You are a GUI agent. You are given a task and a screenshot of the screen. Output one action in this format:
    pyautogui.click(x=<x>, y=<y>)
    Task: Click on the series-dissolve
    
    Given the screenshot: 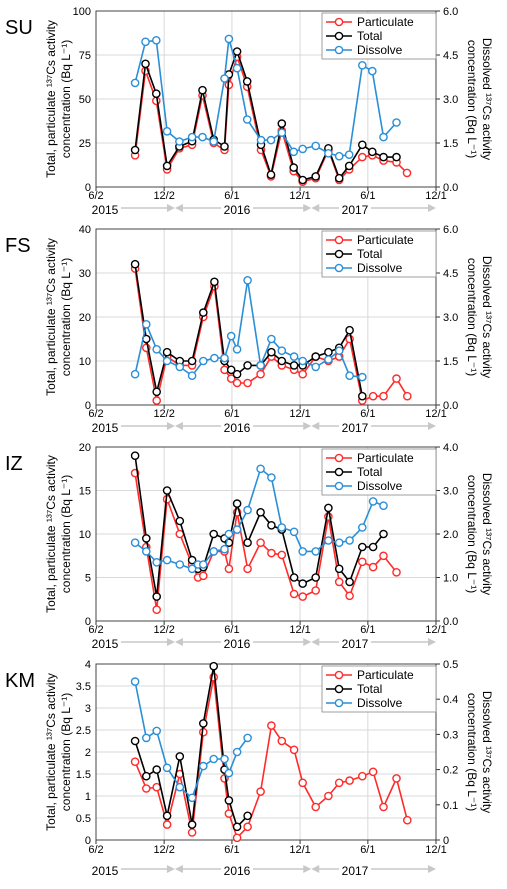 What is the action you would take?
    pyautogui.click(x=248, y=328)
    